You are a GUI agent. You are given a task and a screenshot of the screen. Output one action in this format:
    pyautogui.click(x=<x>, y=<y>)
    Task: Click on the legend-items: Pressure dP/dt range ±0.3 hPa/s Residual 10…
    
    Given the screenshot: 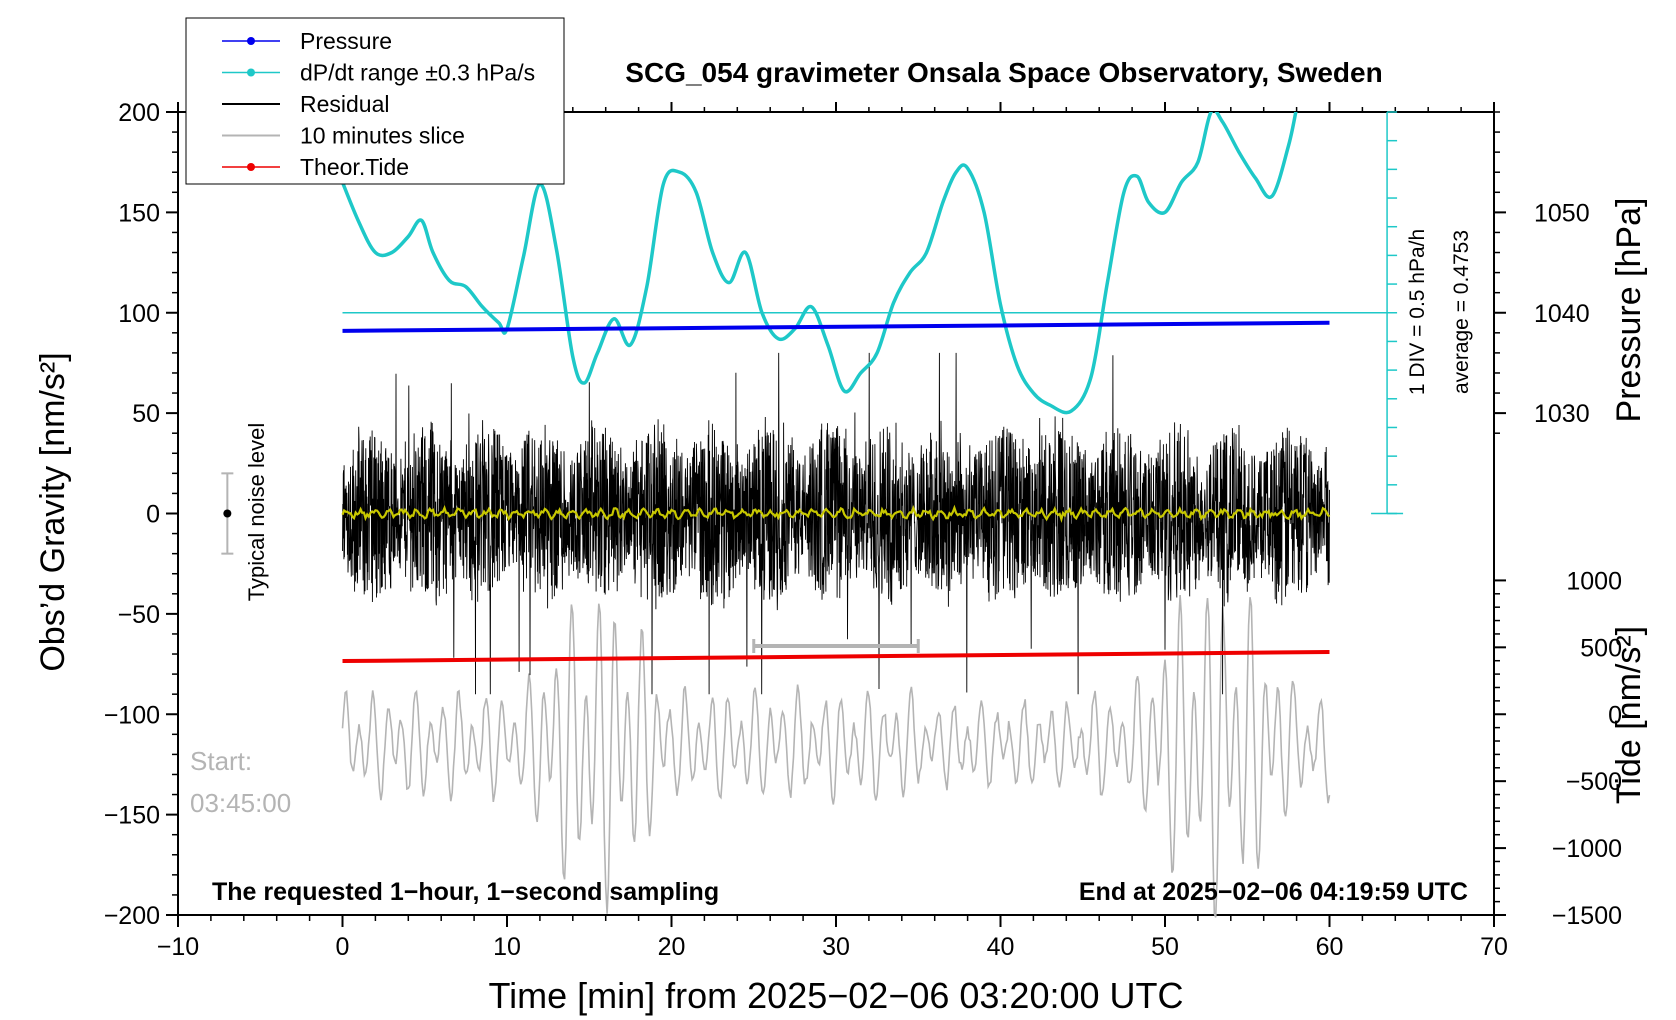 What is the action you would take?
    pyautogui.click(x=378, y=104)
    